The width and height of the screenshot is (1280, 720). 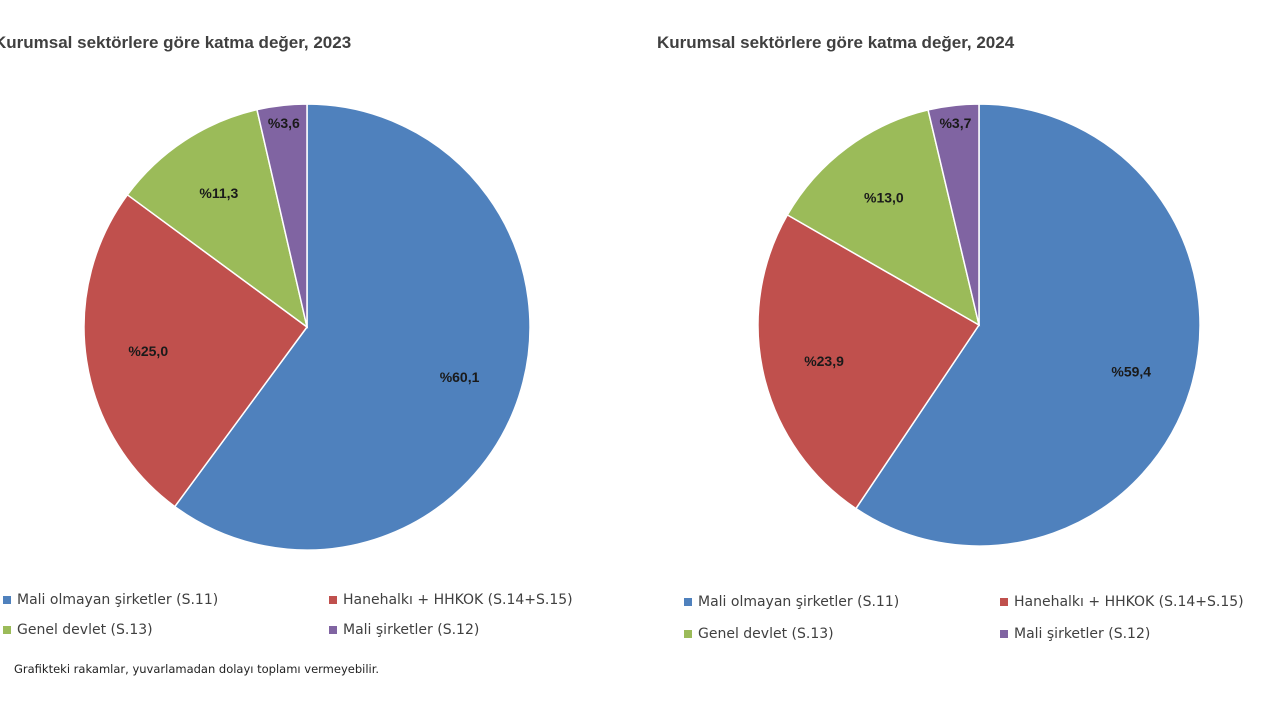 I want to click on pie-data-label: %25,0, so click(x=148, y=351).